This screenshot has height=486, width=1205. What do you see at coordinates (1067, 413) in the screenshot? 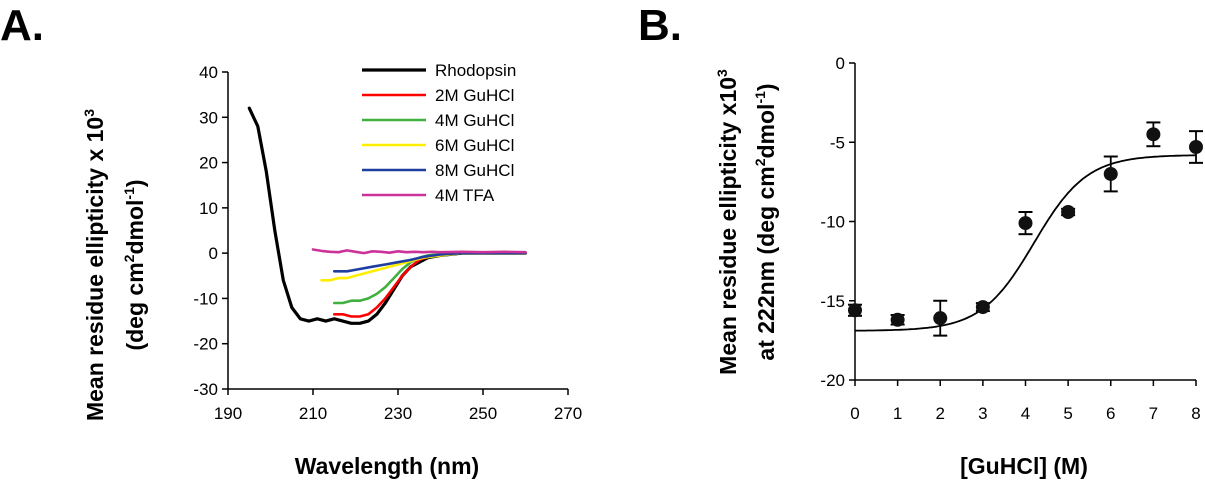
I see `panel-b-x-tick-label: 5` at bounding box center [1067, 413].